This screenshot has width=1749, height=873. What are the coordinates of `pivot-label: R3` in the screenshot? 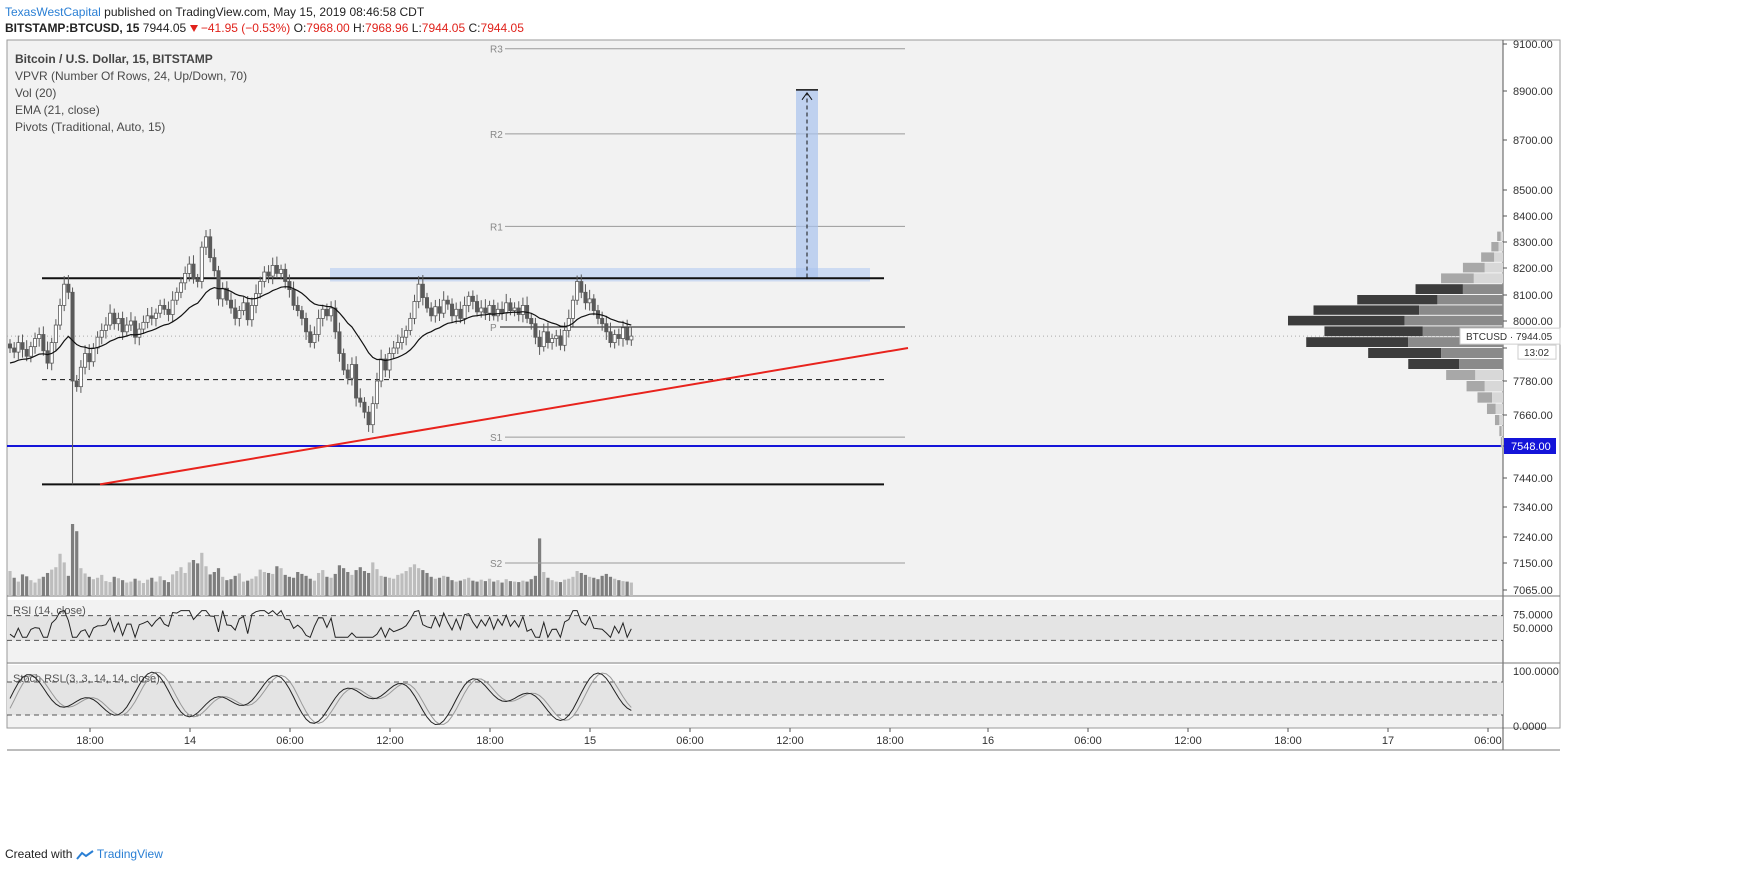 It's located at (496, 50).